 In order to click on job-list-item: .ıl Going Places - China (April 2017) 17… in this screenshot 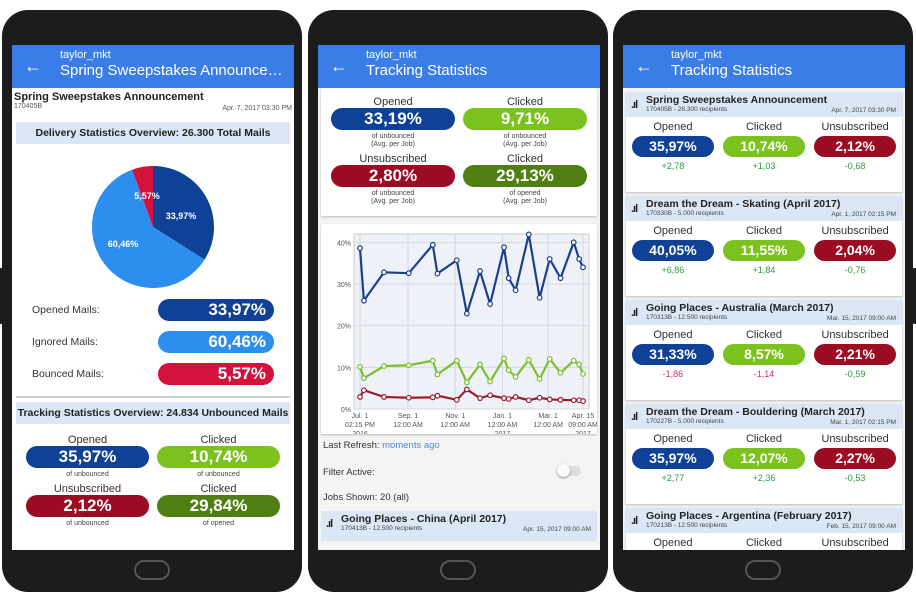, I will do `click(459, 526)`.